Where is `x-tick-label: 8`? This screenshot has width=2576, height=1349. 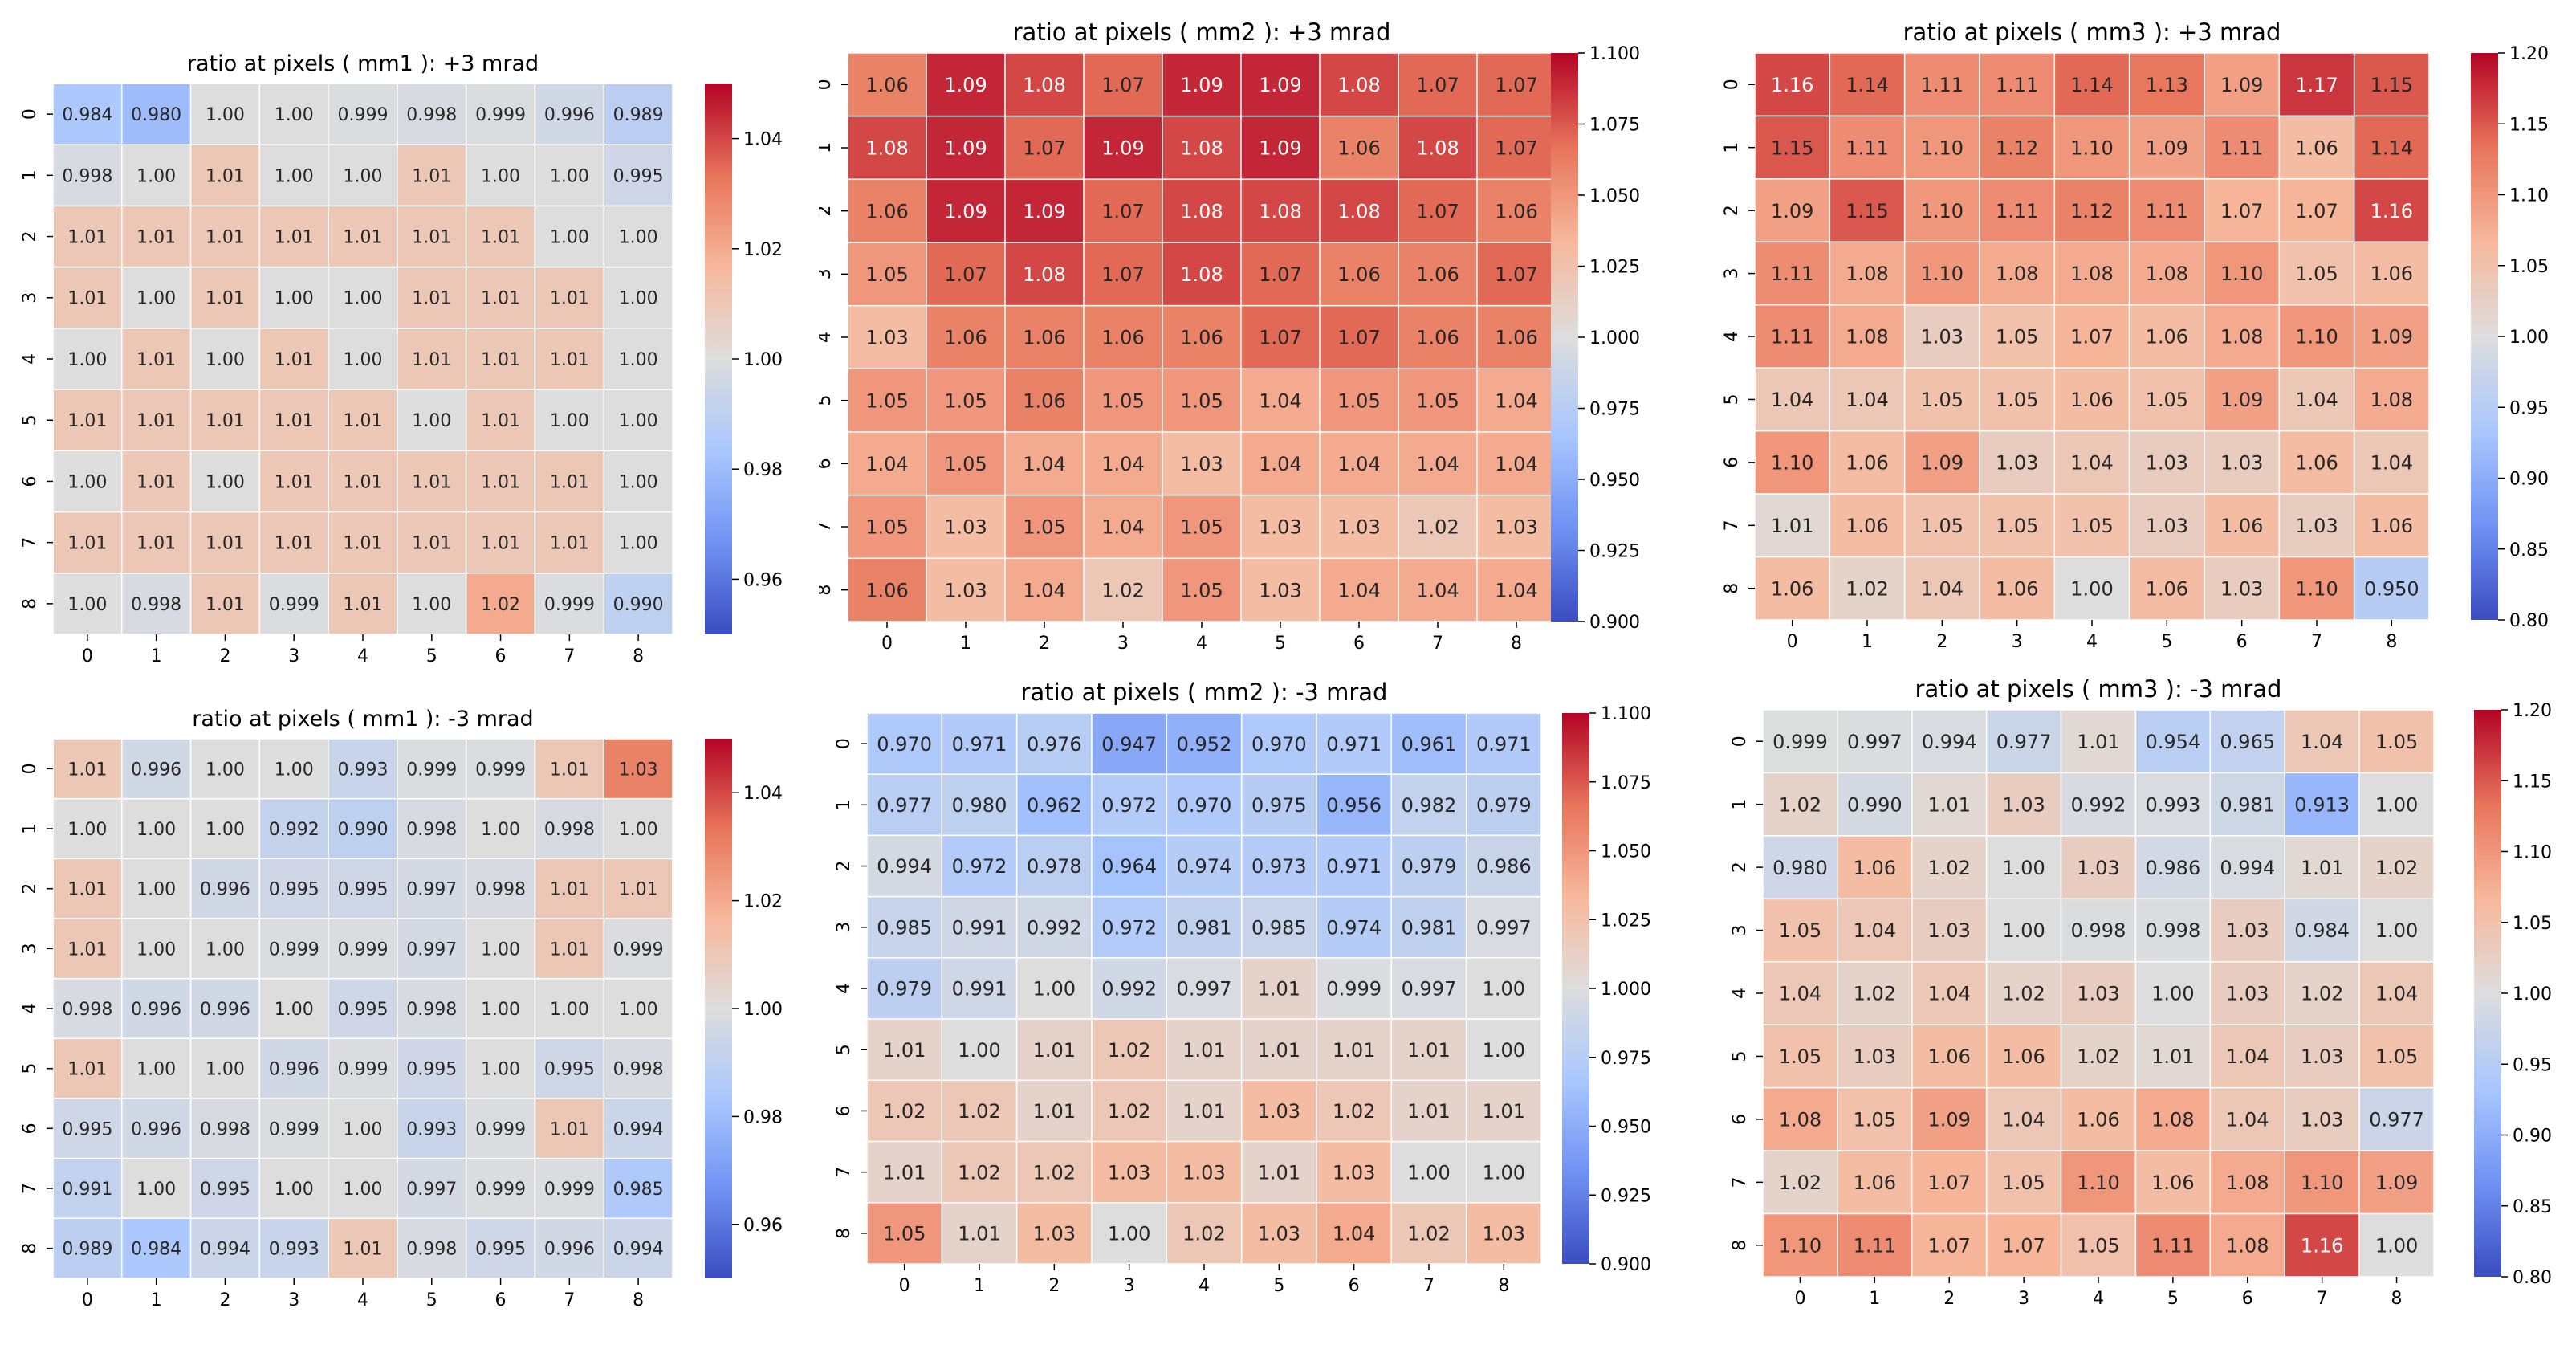 x-tick-label: 8 is located at coordinates (2397, 1299).